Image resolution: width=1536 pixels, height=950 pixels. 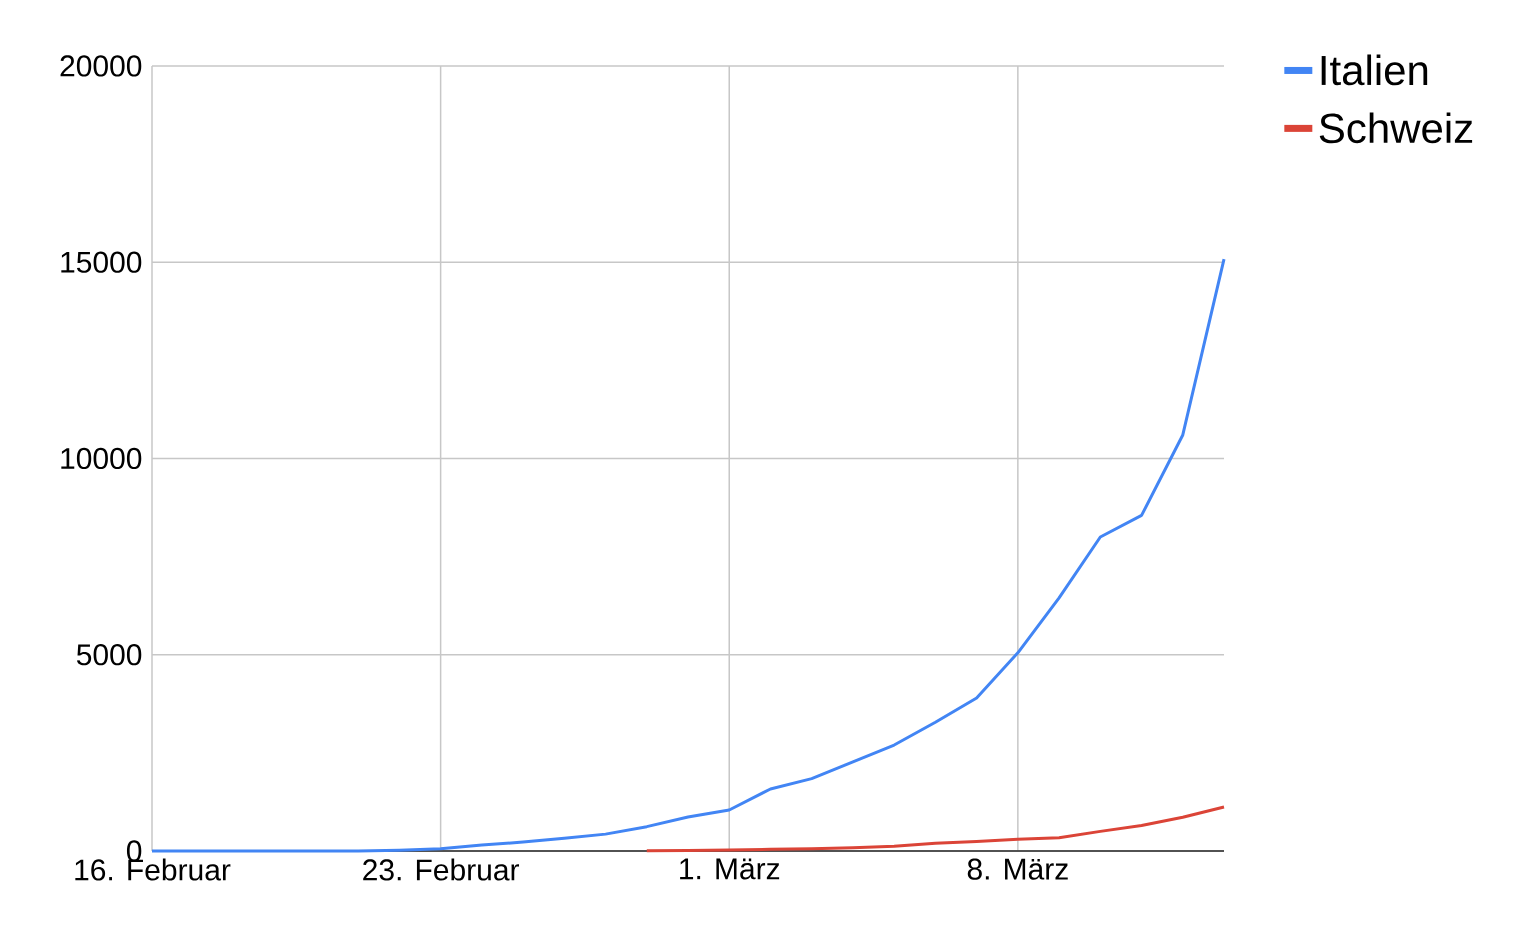 I want to click on y-tick-label: 5000, so click(x=109, y=655).